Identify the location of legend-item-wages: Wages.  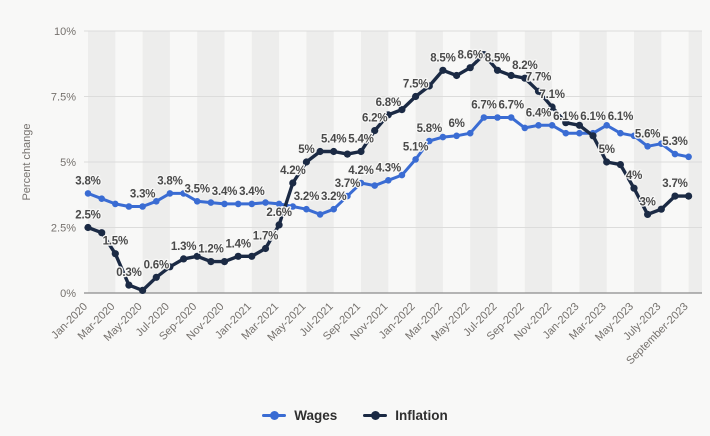
(299, 415).